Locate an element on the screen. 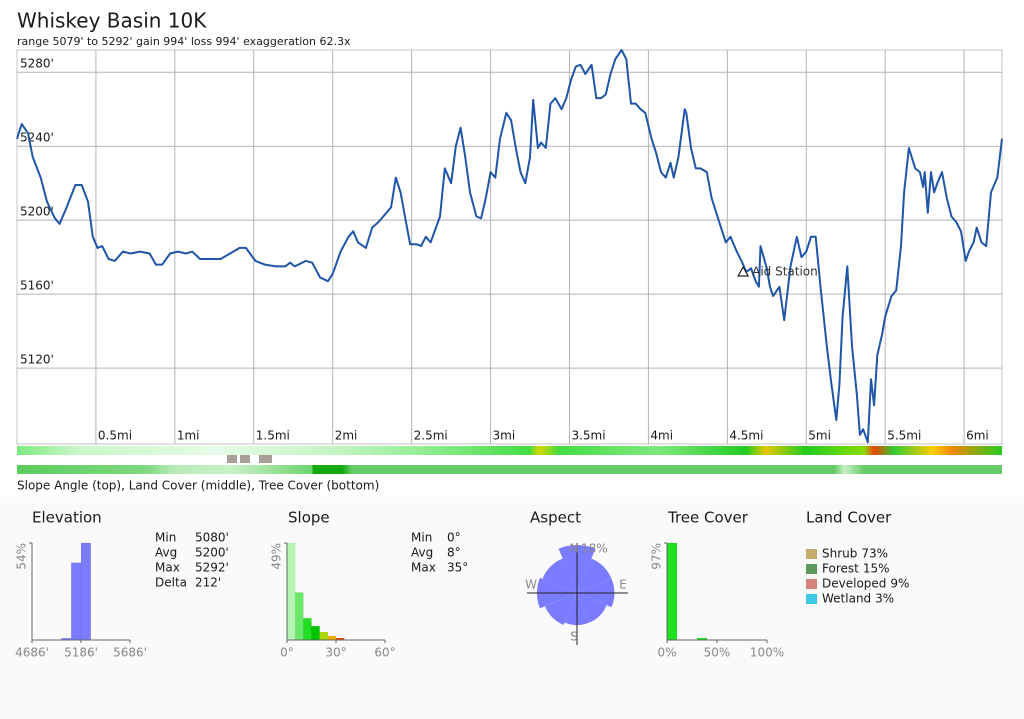 This screenshot has width=1024, height=719. x-tick-label: 30° is located at coordinates (335, 653).